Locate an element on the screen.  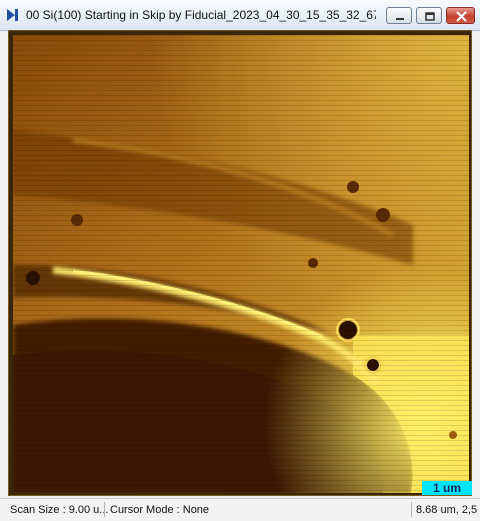
scale-bar-label: 1 um is located at coordinates (447, 488).